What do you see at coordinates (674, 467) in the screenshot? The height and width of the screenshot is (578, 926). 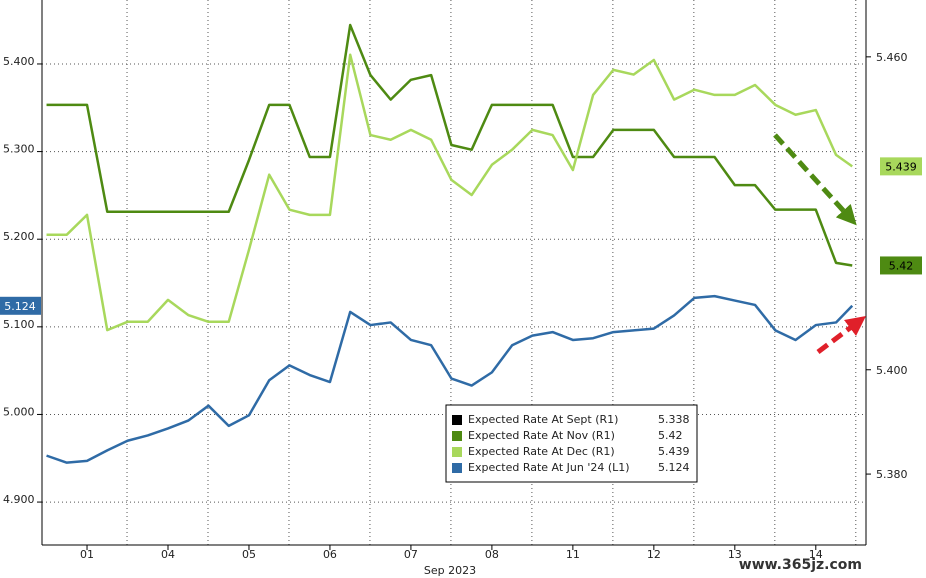 I see `legend-value: 5.124` at bounding box center [674, 467].